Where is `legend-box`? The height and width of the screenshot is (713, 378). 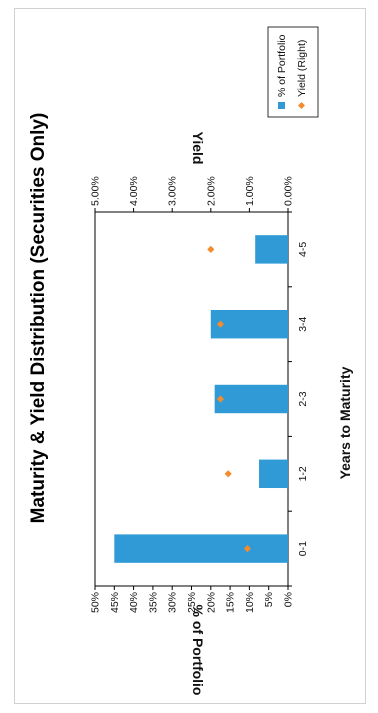
legend-box is located at coordinates (293, 72).